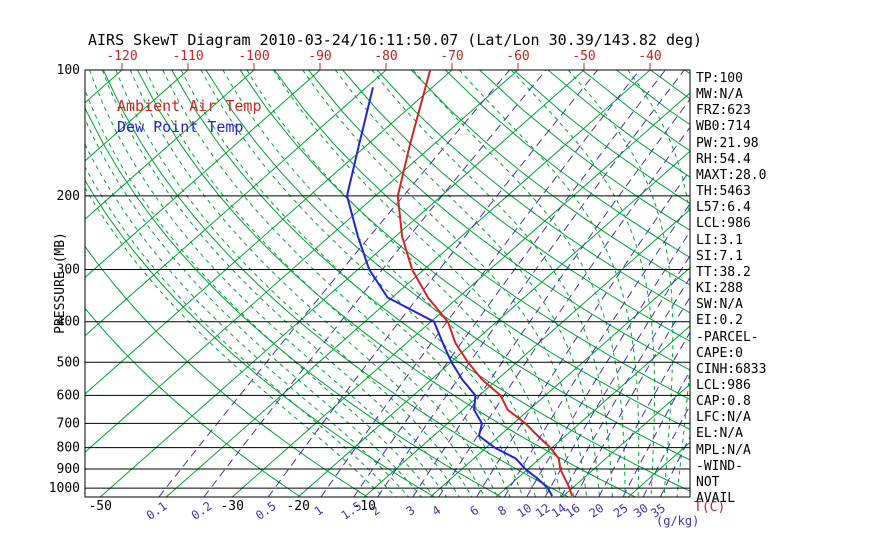 Image resolution: width=870 pixels, height=560 pixels. What do you see at coordinates (658, 511) in the screenshot?
I see `mixing-ratio-label: 35` at bounding box center [658, 511].